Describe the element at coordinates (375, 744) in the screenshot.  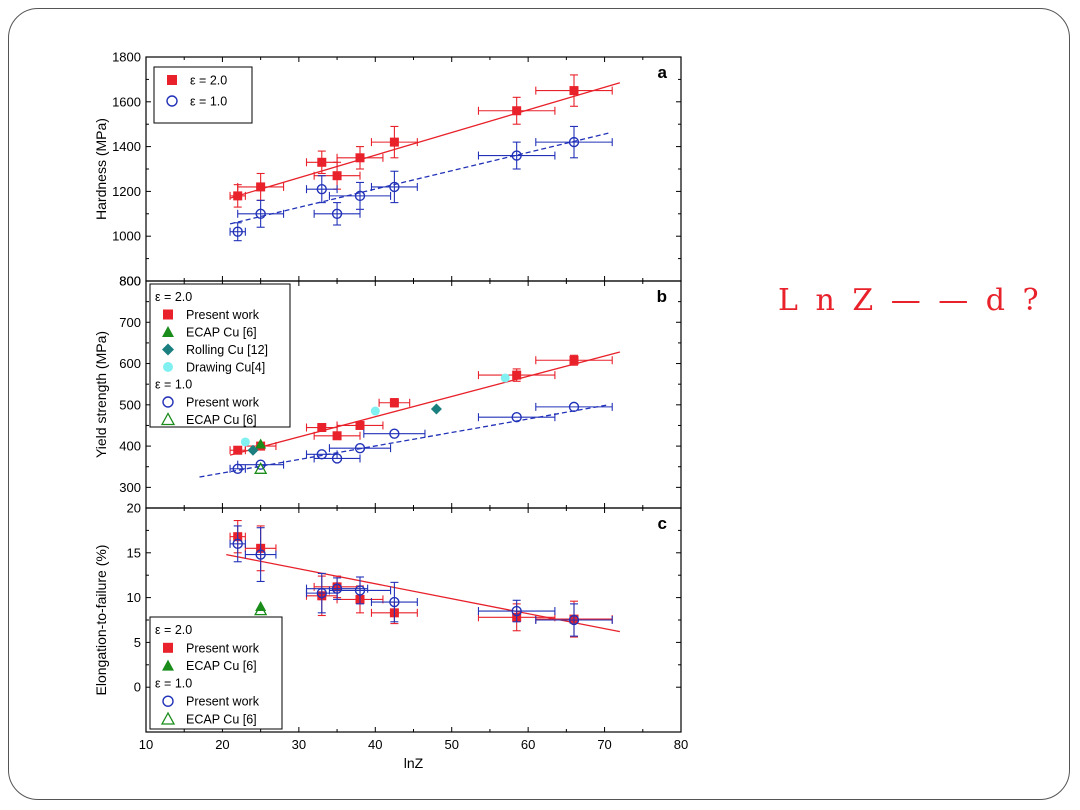
I see `x-tick-label: 40` at that location.